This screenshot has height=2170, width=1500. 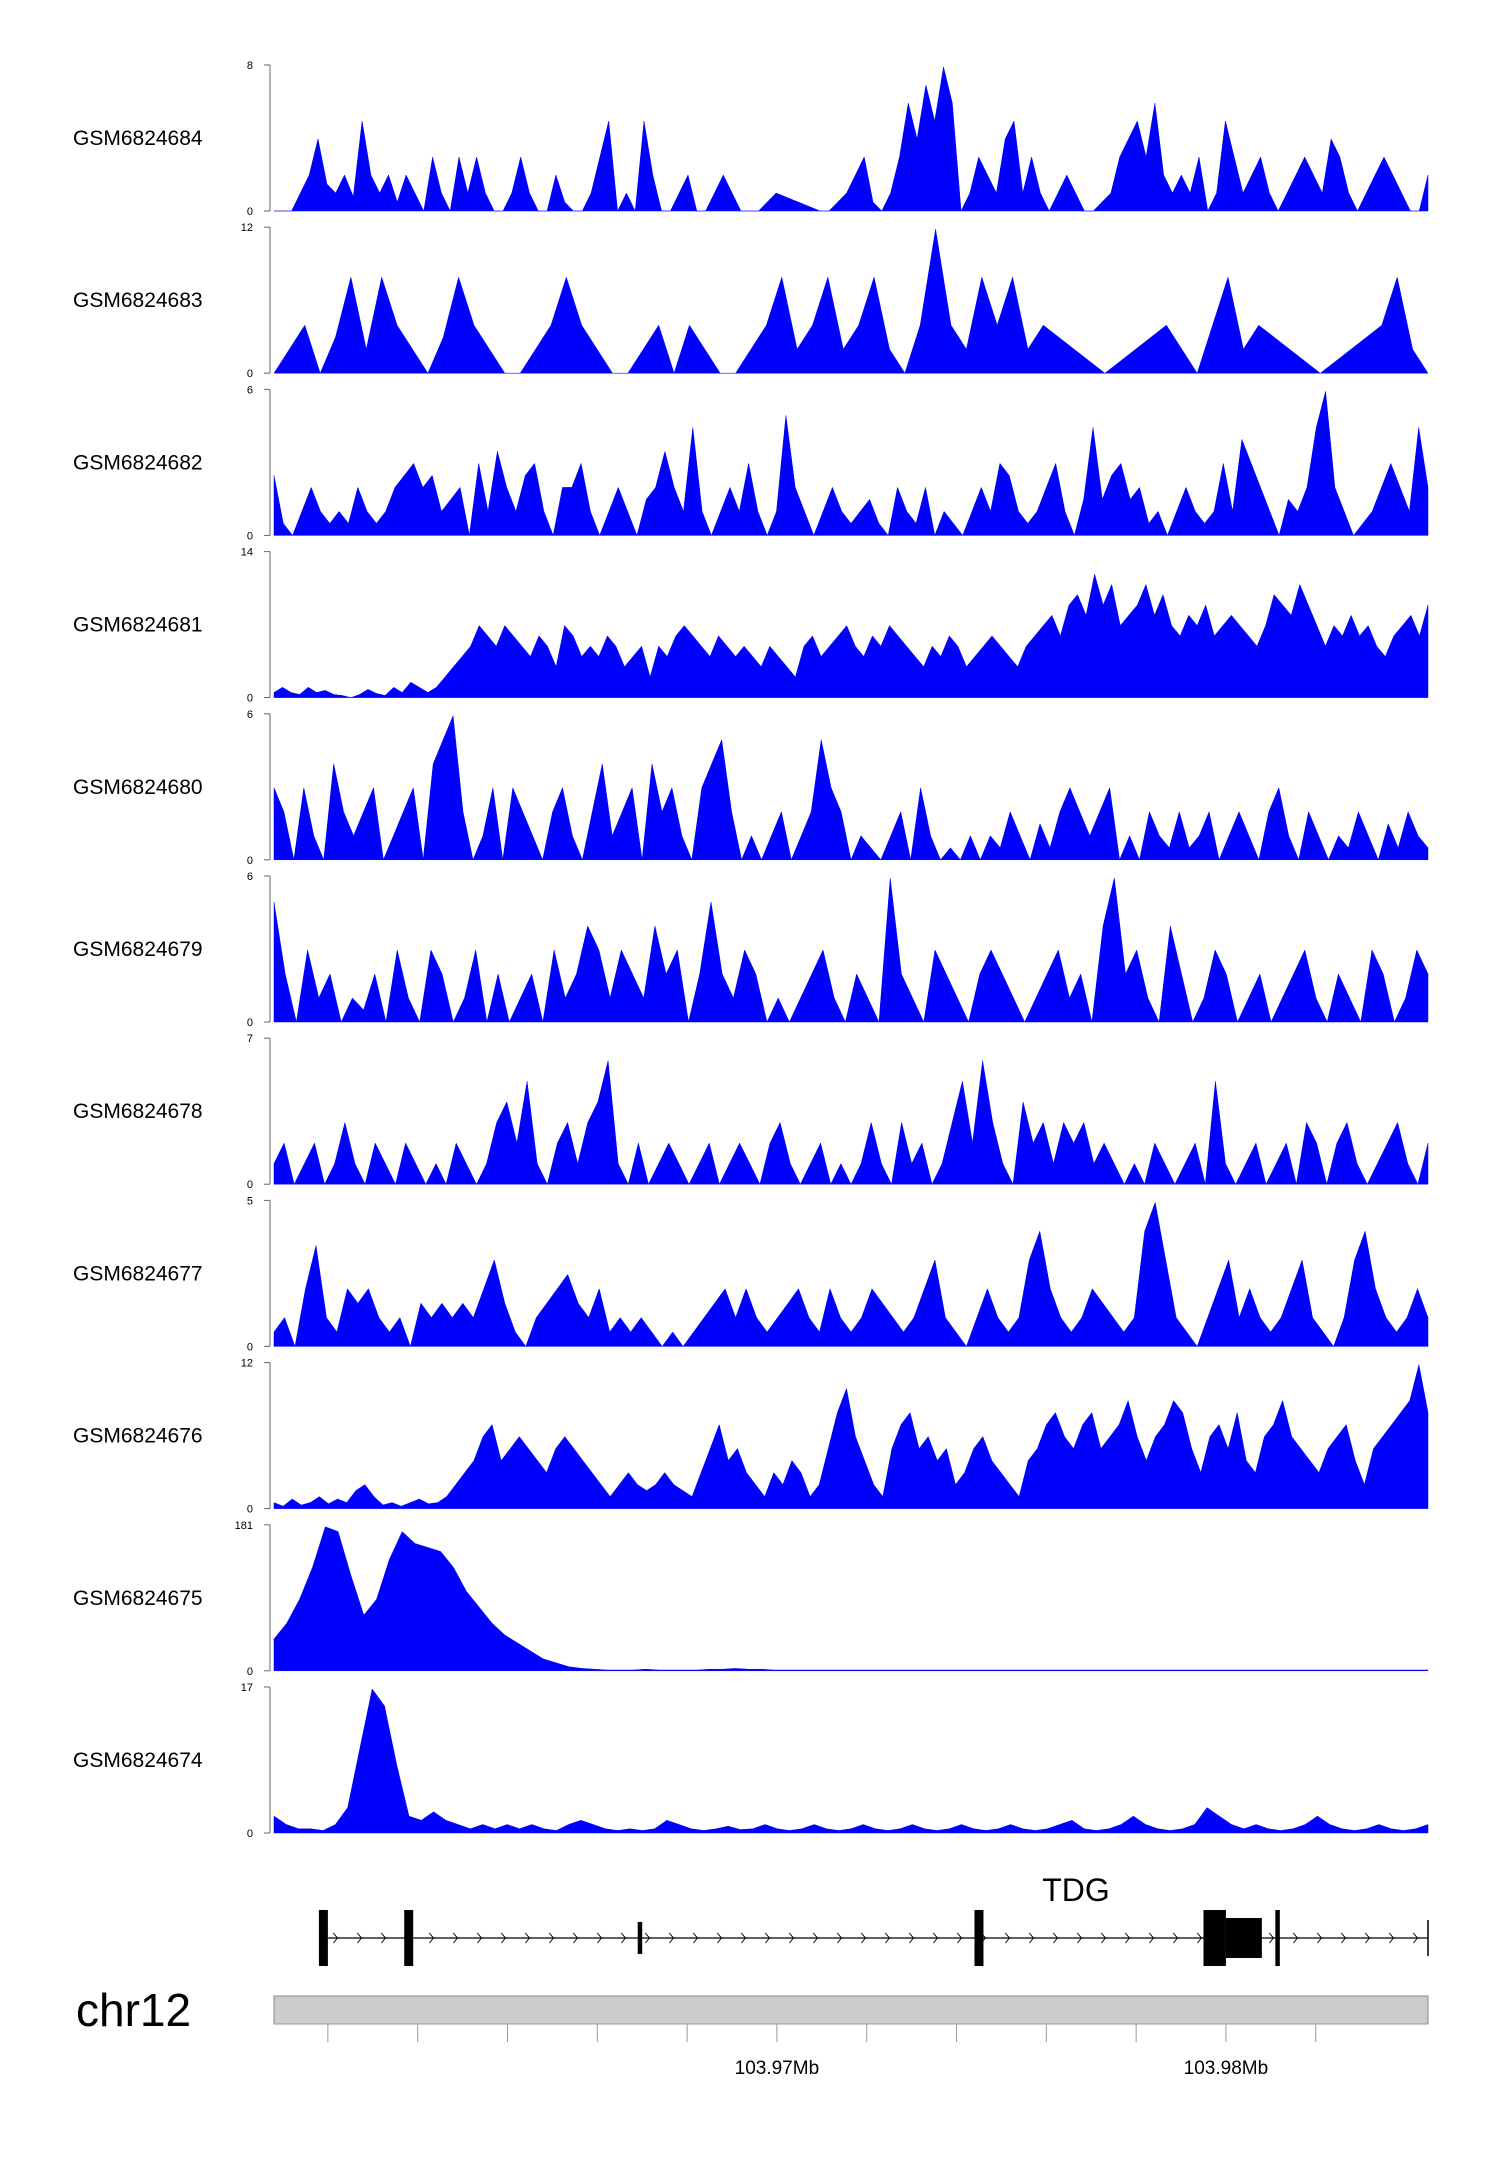 I want to click on track-GSM6824682: GSM6824682 6 0, so click(x=751, y=463).